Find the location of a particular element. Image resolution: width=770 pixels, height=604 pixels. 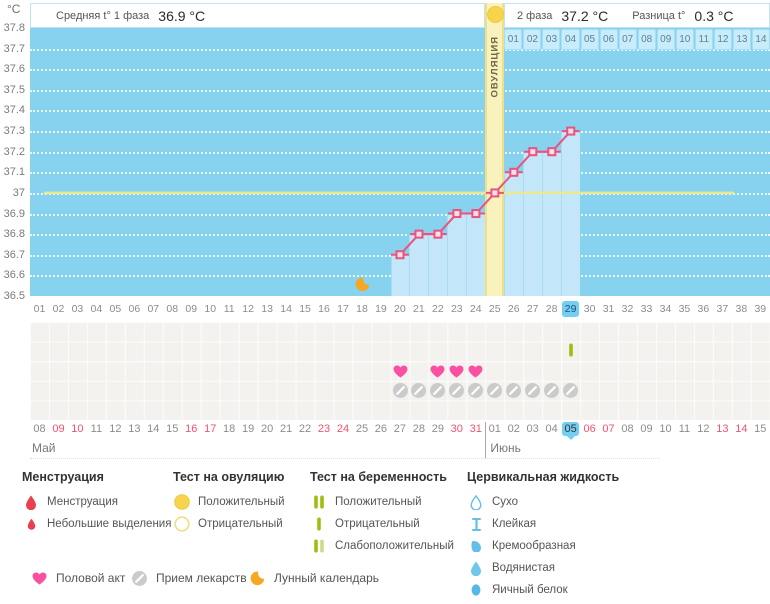

cycle-day-cell: 35 is located at coordinates (684, 309).